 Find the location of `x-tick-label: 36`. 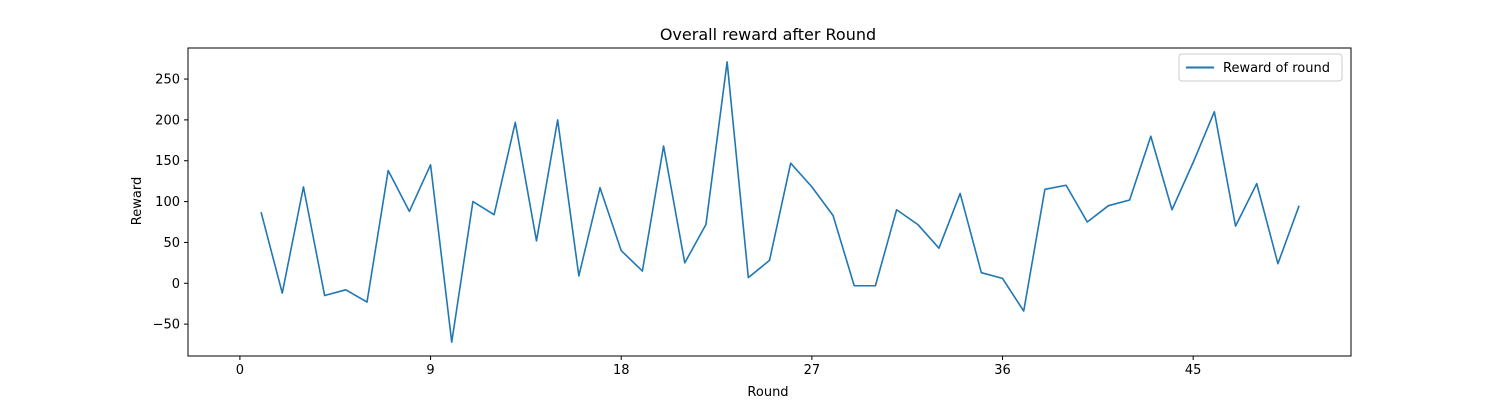

x-tick-label: 36 is located at coordinates (1002, 370).